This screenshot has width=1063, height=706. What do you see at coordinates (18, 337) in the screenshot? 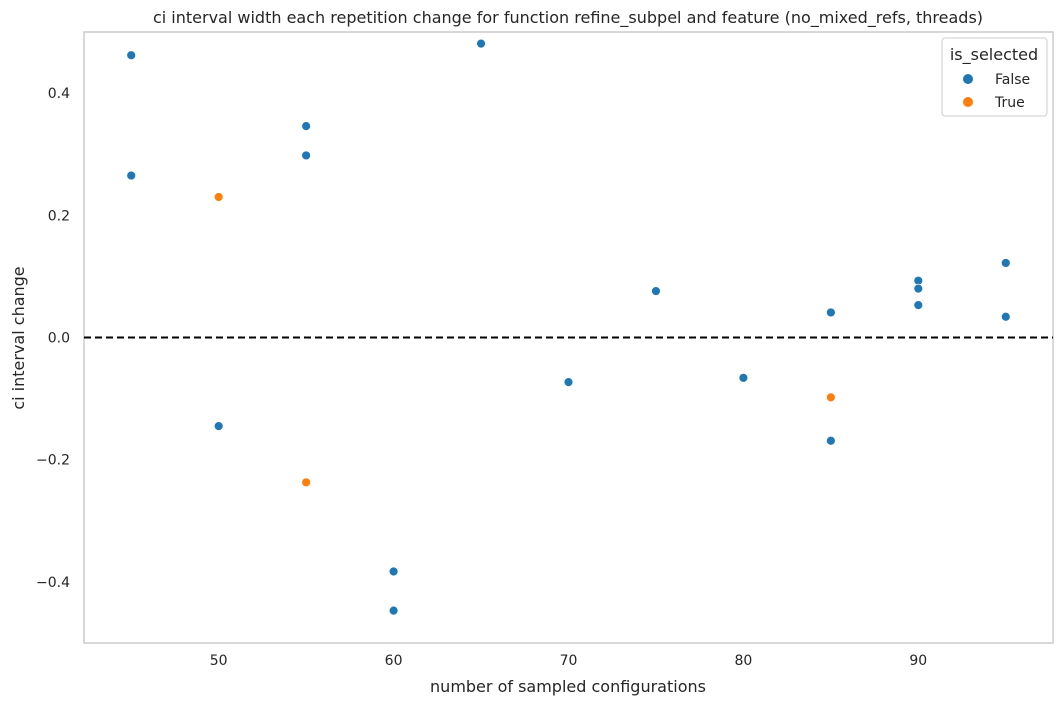
I see `y-axis-label: ci interval change` at bounding box center [18, 337].